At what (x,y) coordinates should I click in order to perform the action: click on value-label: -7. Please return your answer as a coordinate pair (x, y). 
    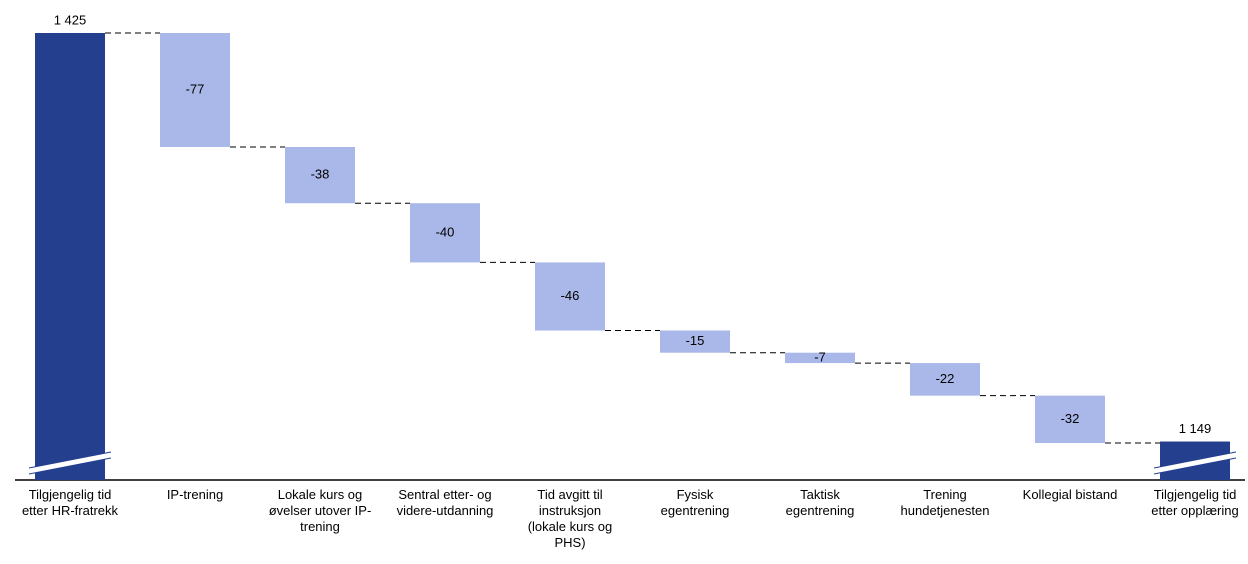
    Looking at the image, I should click on (820, 356).